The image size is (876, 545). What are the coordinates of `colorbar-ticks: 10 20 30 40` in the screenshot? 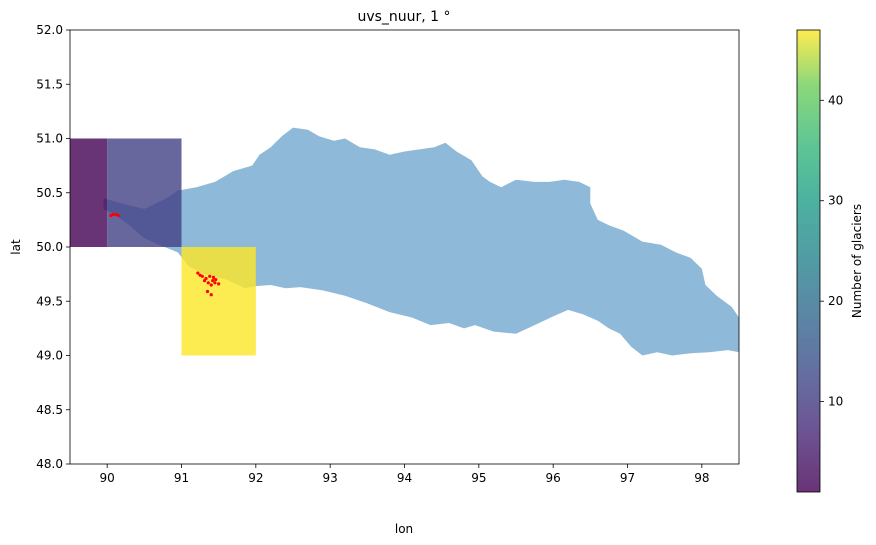 It's located at (831, 251).